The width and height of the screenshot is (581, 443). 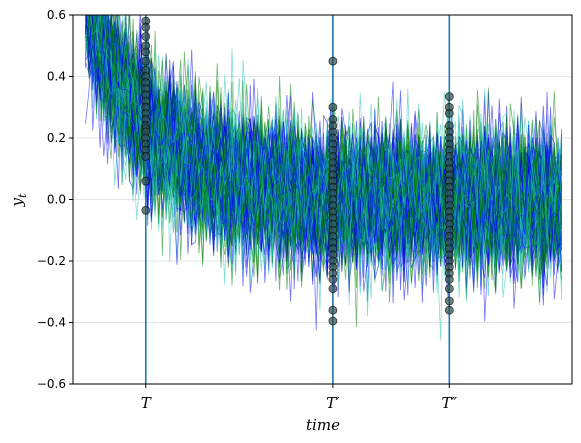 I want to click on y-axis-ticks: −0.6 −0.4 −0.2 0.0 0.2 0.4 0.6, so click(x=55, y=199).